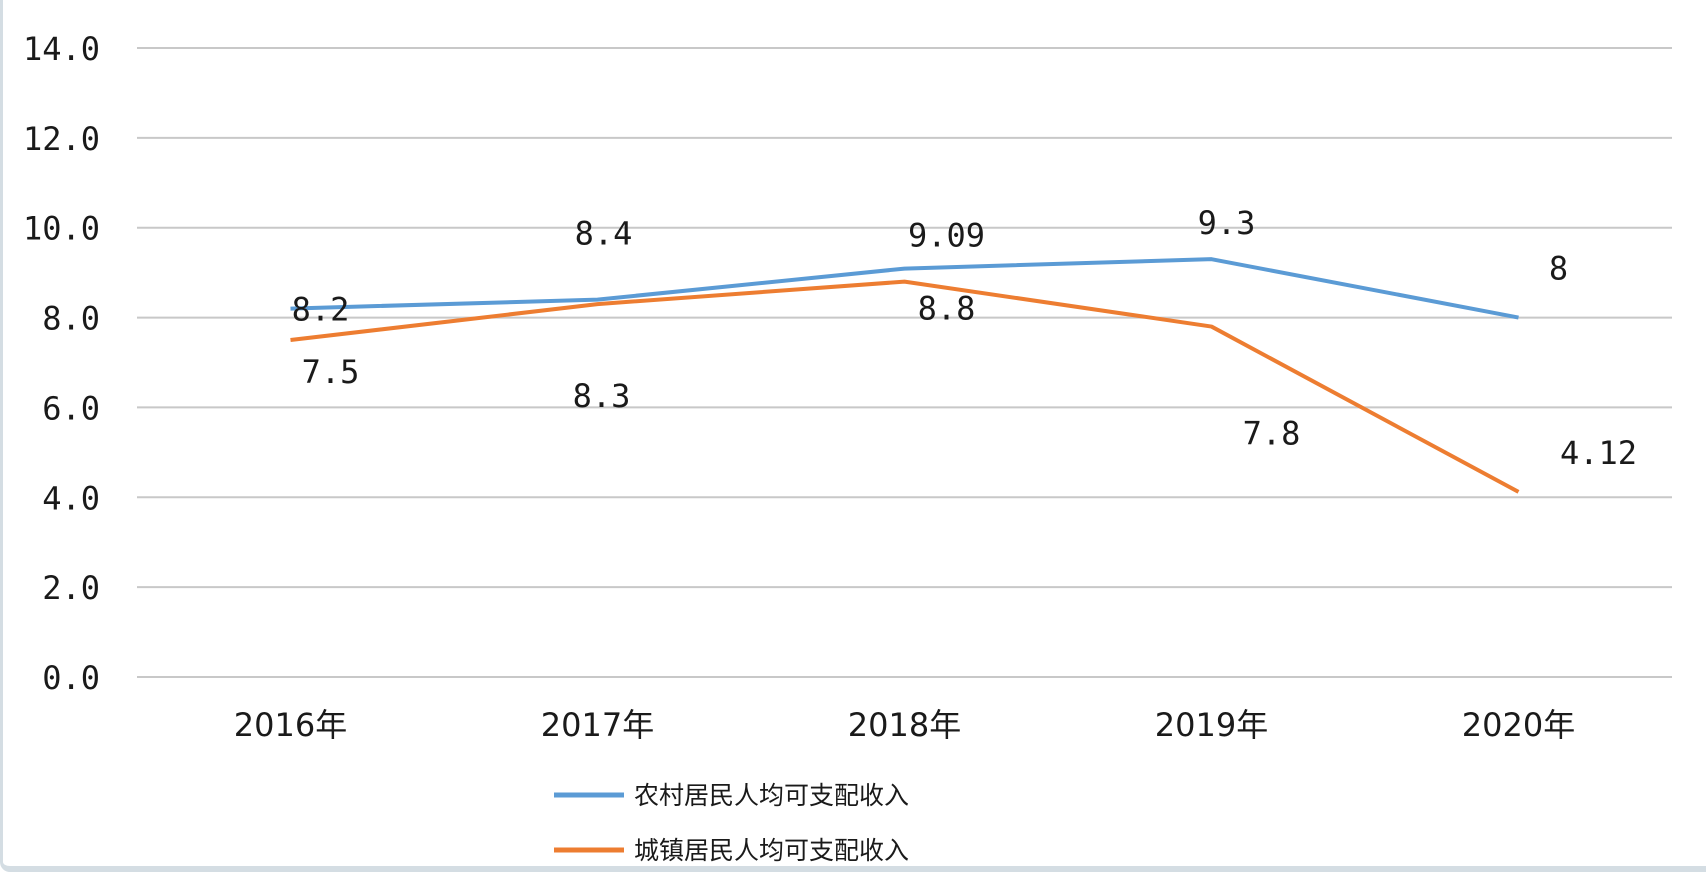  Describe the element at coordinates (61, 139) in the screenshot. I see `y-tick-label: 12.0` at that location.